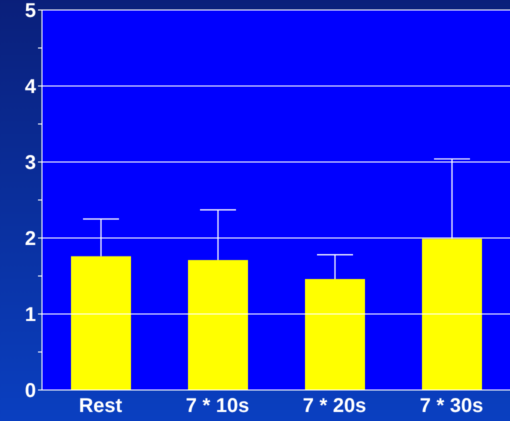 Image resolution: width=510 pixels, height=421 pixels. I want to click on y-tick-label: 1, so click(30, 315).